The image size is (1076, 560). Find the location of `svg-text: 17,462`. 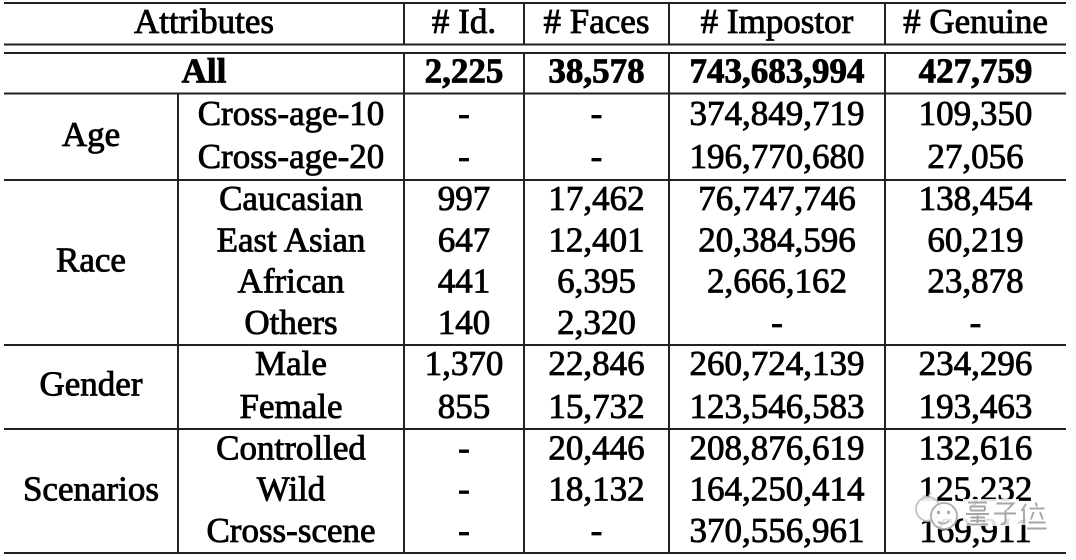

svg-text: 17,462 is located at coordinates (596, 198).